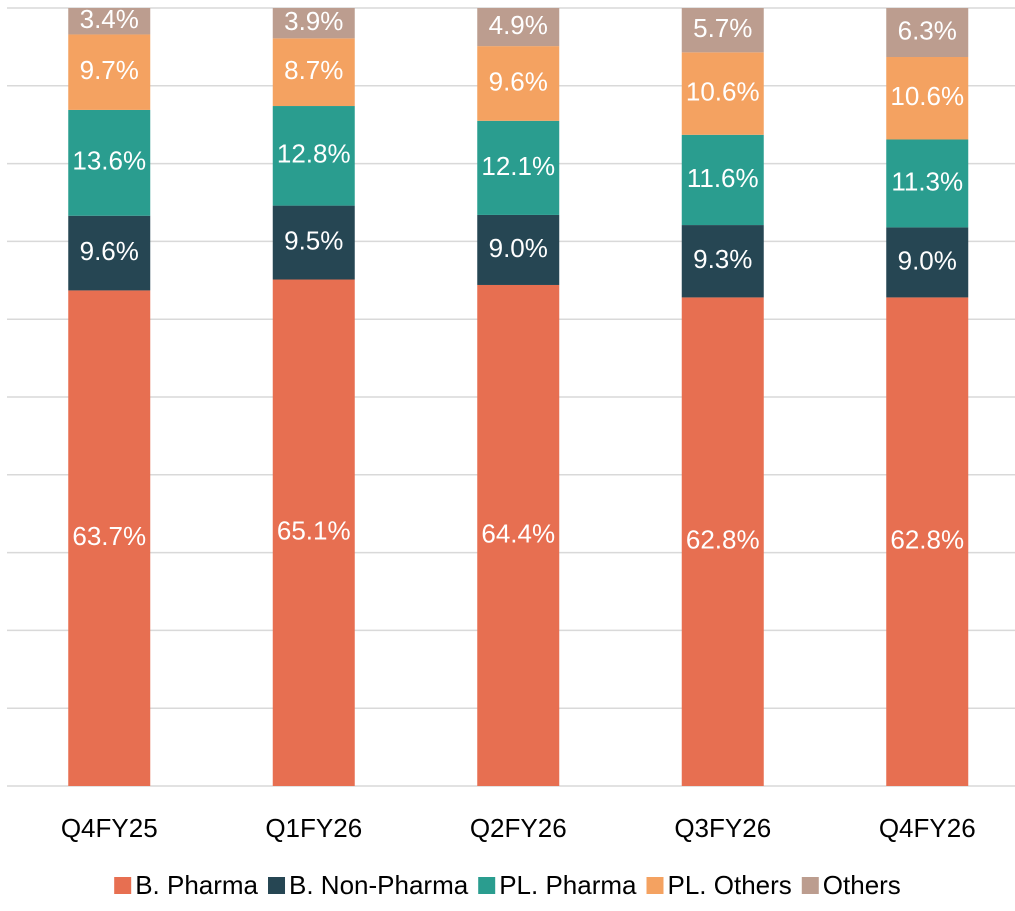 The height and width of the screenshot is (911, 1015). What do you see at coordinates (196, 885) in the screenshot?
I see `legend-label: B. Pharma` at bounding box center [196, 885].